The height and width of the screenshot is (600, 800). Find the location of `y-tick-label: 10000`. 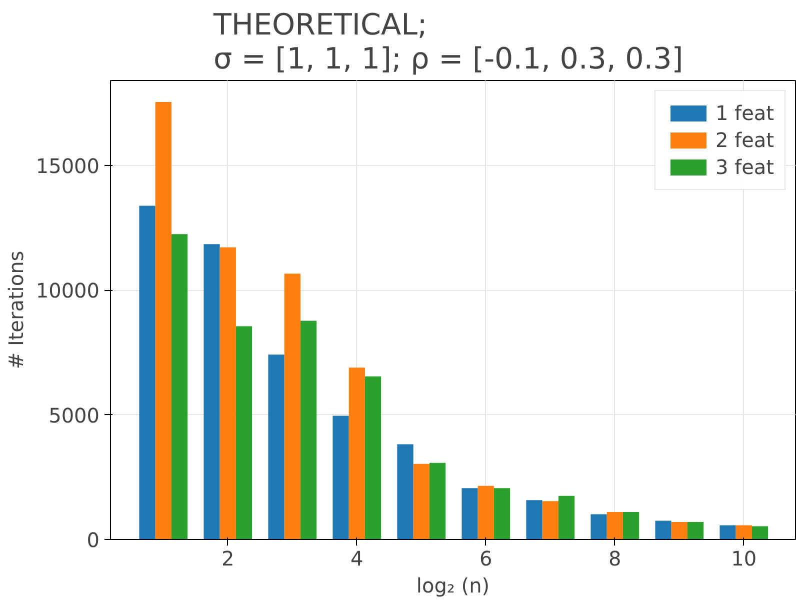

y-tick-label: 10000 is located at coordinates (68, 290).